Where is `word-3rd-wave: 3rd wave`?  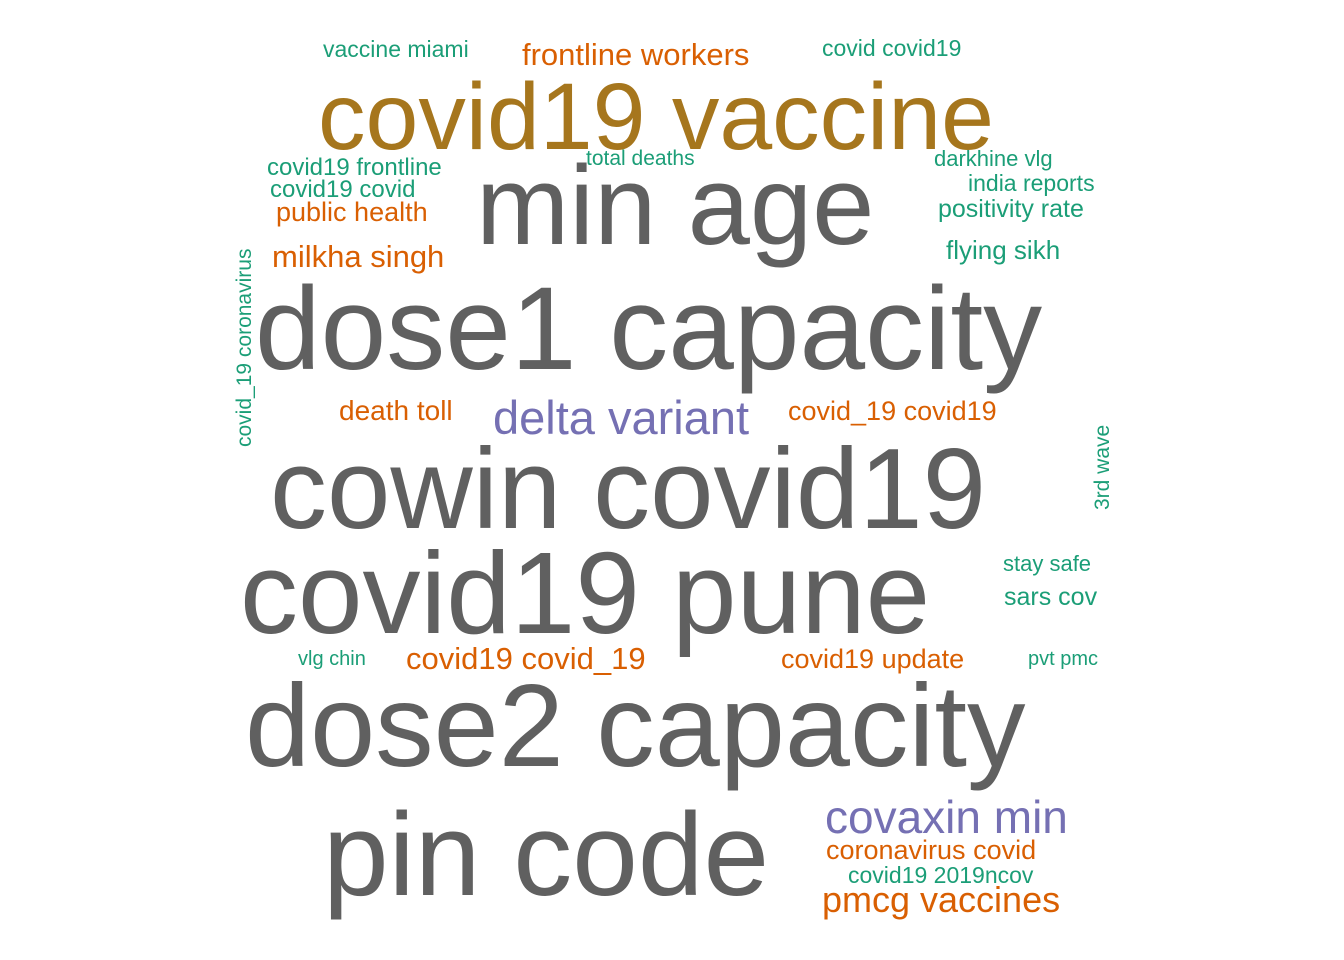
word-3rd-wave: 3rd wave is located at coordinates (1102, 467).